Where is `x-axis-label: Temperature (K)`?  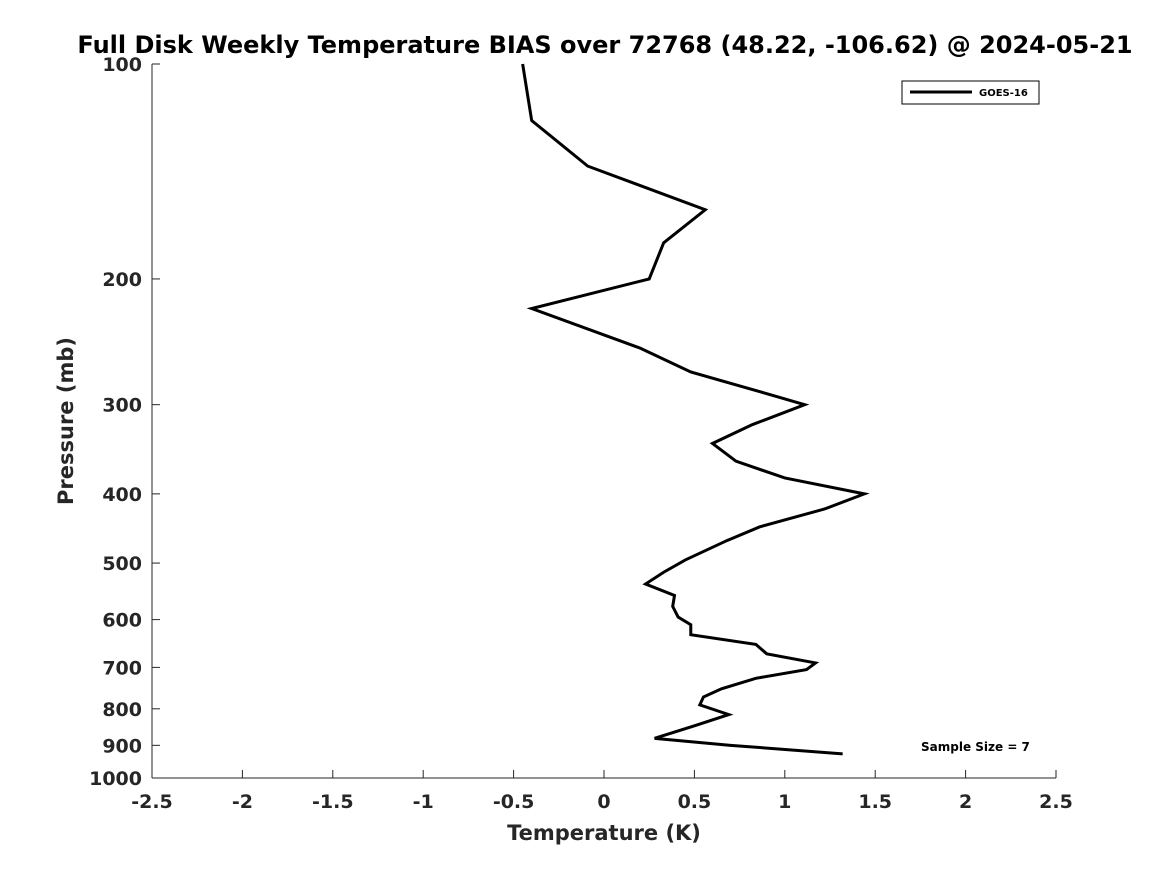
x-axis-label: Temperature (K) is located at coordinates (604, 833).